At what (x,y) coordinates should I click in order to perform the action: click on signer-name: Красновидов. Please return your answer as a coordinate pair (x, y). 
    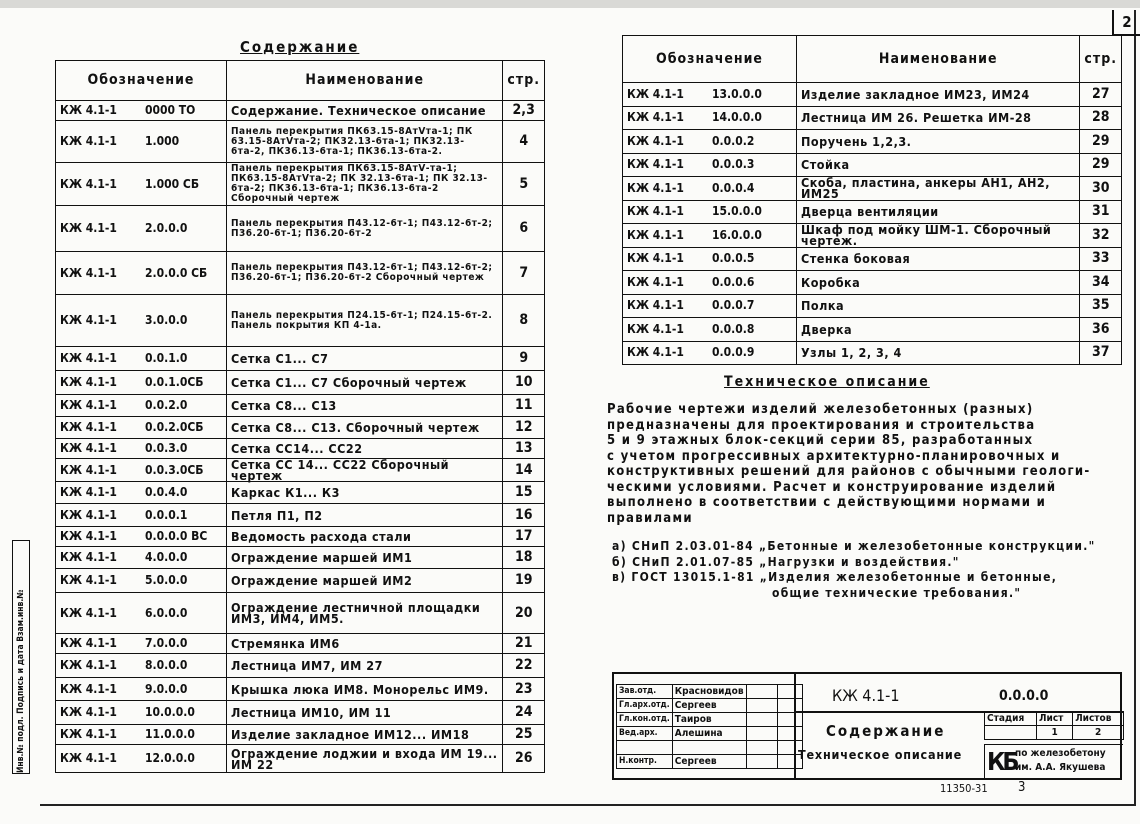
    Looking at the image, I should click on (709, 691).